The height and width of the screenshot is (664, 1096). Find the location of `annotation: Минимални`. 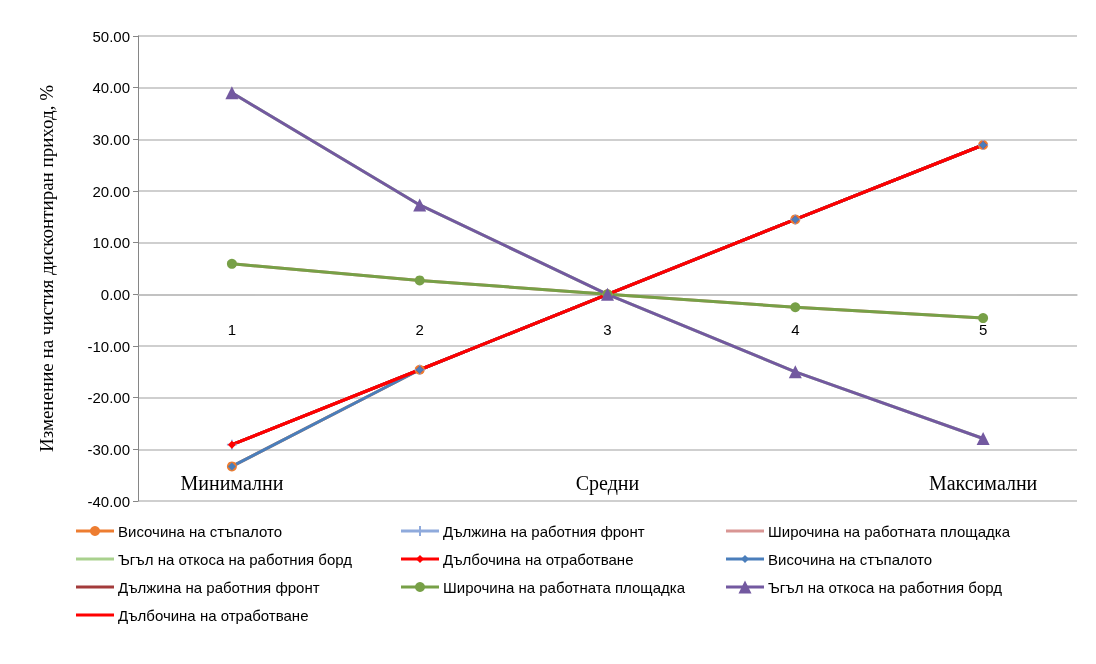

annotation: Минимални is located at coordinates (232, 483).